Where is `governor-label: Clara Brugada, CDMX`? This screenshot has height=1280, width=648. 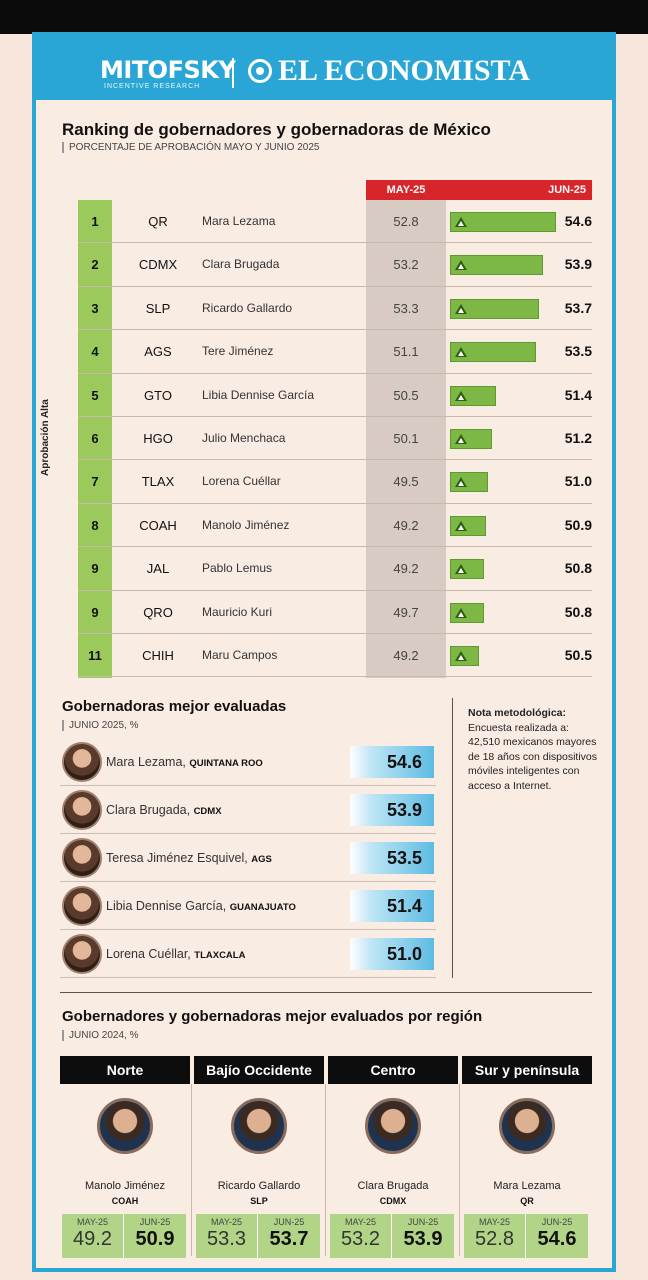 governor-label: Clara Brugada, CDMX is located at coordinates (164, 811).